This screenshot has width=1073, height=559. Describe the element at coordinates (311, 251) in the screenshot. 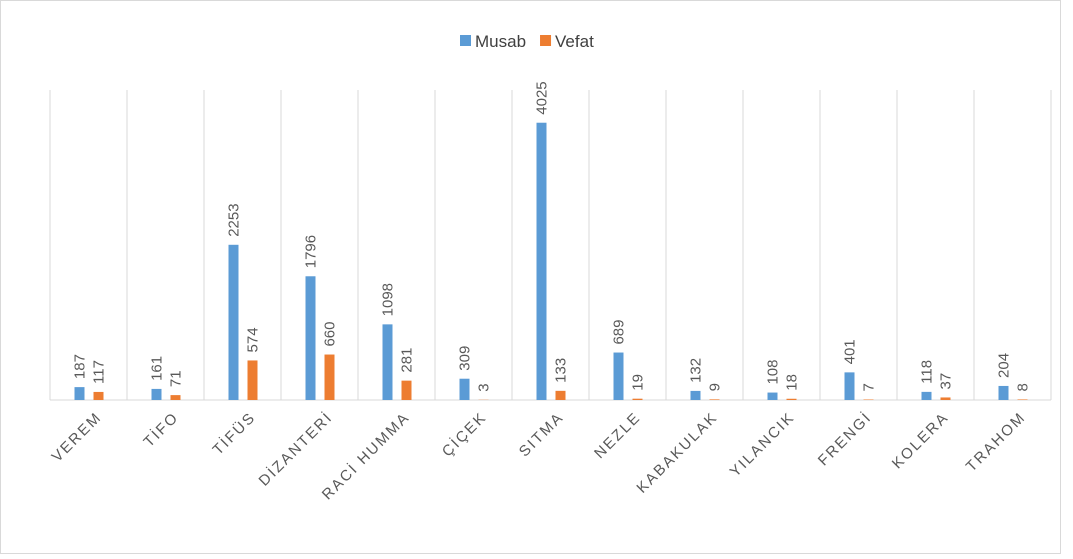

I see `data-label: 1796` at that location.